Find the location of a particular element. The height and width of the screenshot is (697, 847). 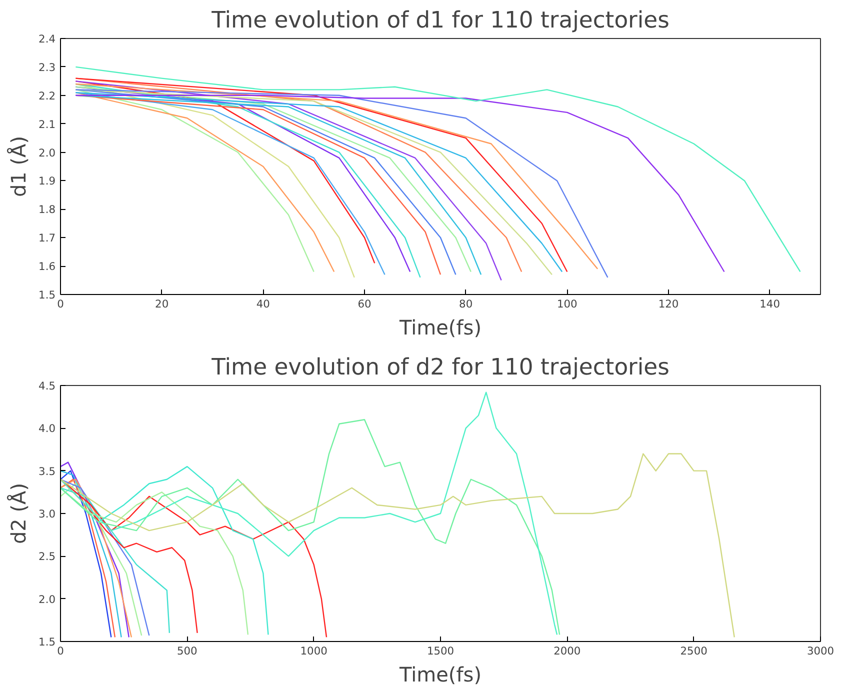

y-tick-label: 2.5 is located at coordinates (47, 557).